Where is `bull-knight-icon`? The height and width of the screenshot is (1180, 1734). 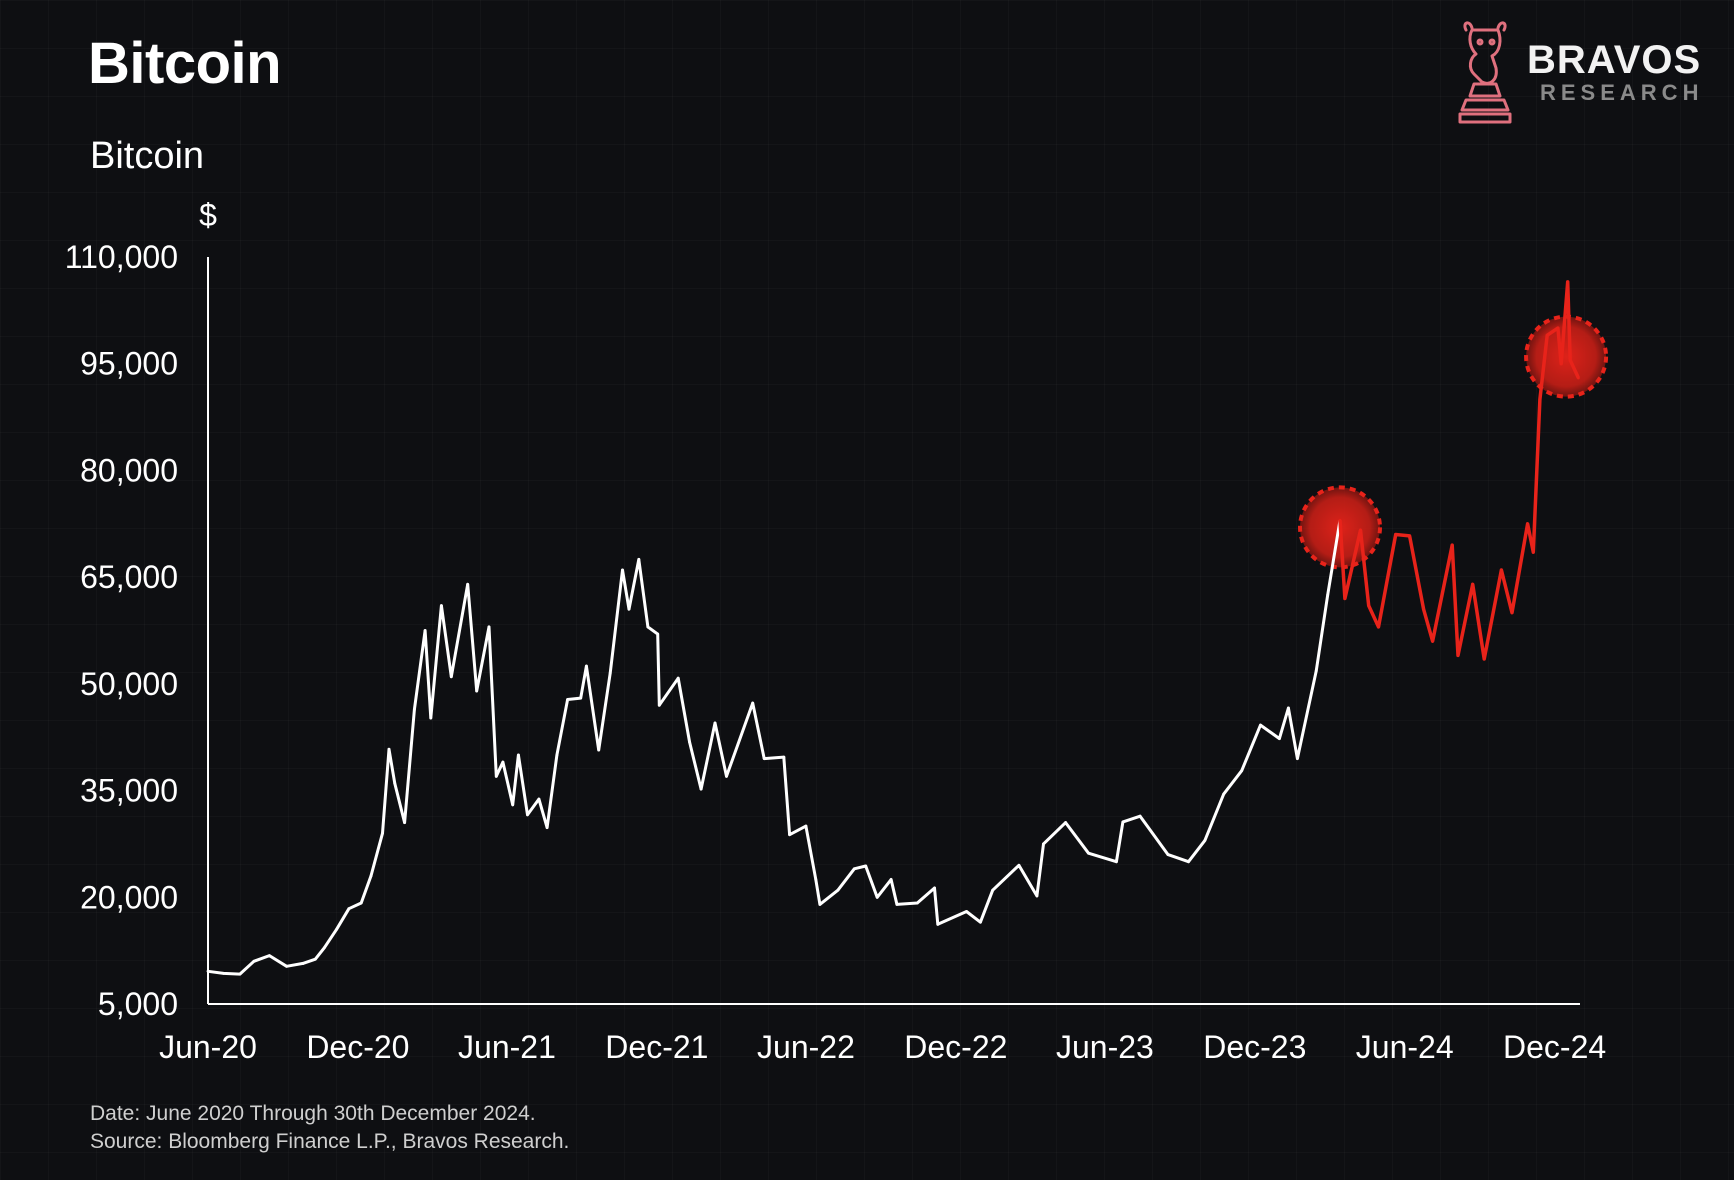
bull-knight-icon is located at coordinates (1485, 72).